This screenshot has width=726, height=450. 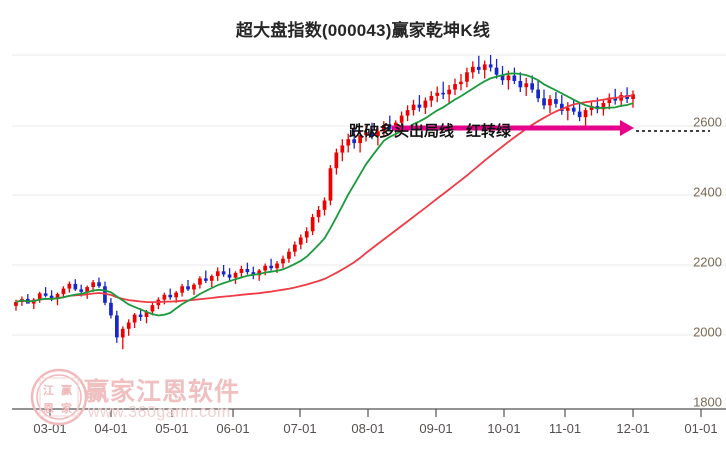 I want to click on signal-arrow, so click(x=513, y=128).